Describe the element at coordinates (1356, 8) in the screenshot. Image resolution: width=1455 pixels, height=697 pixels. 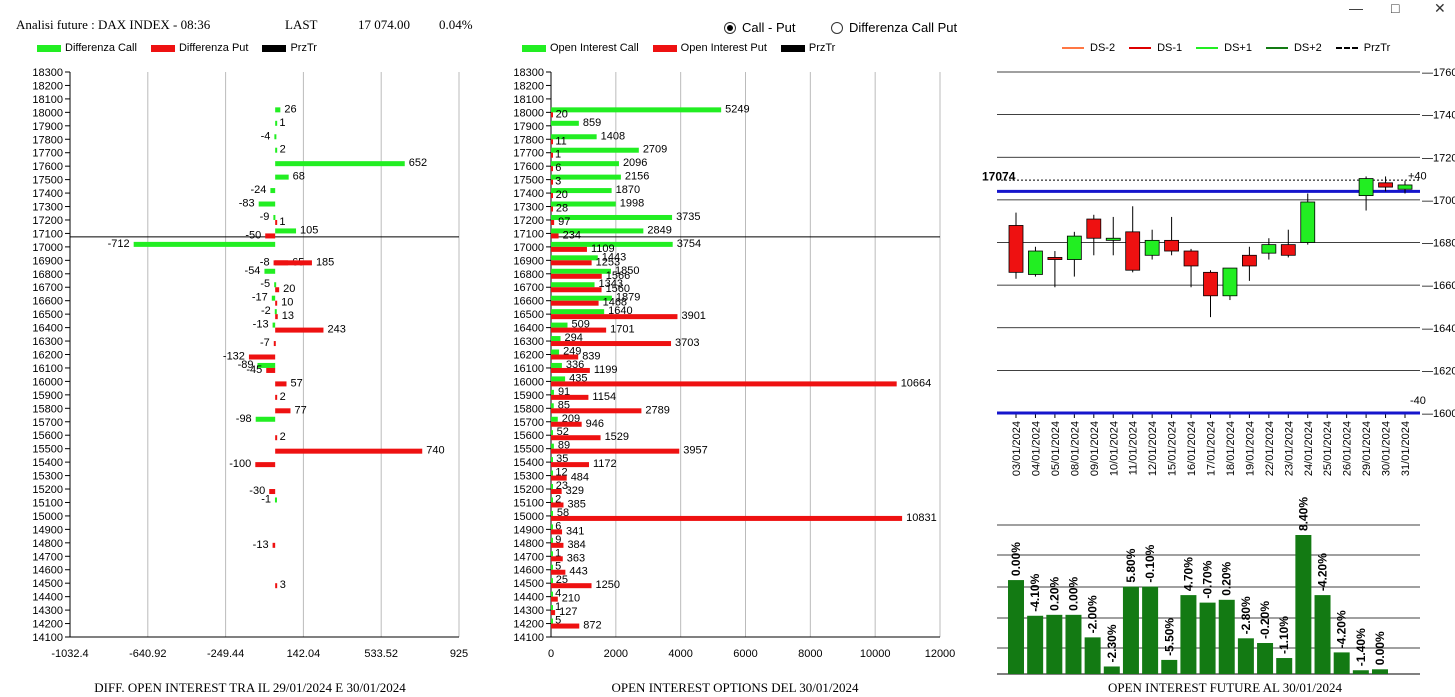
I see `minimize-icon: —` at that location.